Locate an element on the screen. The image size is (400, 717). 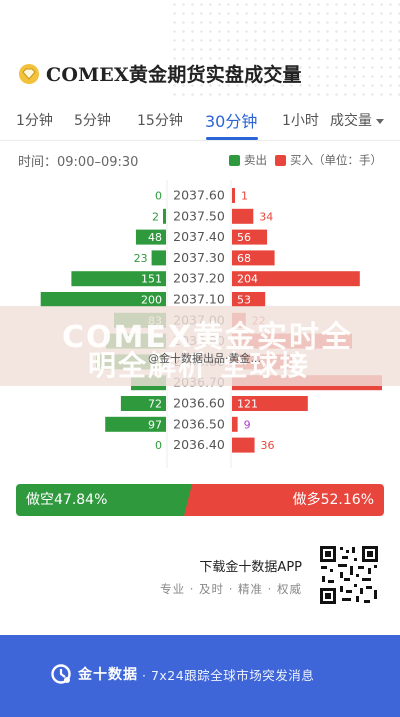
decorative-dot-pattern is located at coordinates (285, 50).